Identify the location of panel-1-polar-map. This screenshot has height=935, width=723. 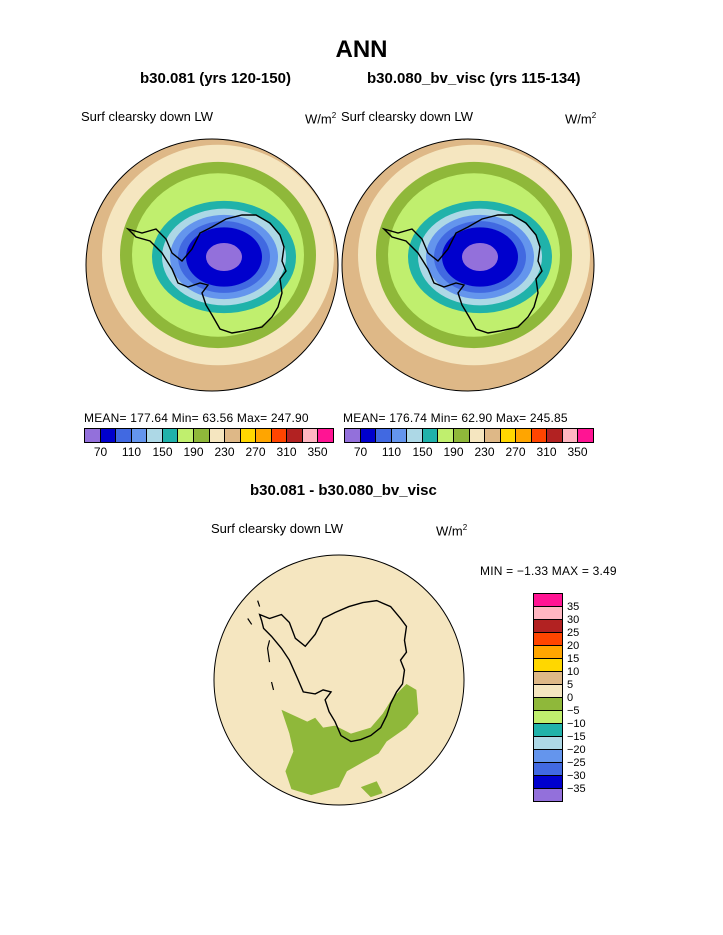
(212, 265).